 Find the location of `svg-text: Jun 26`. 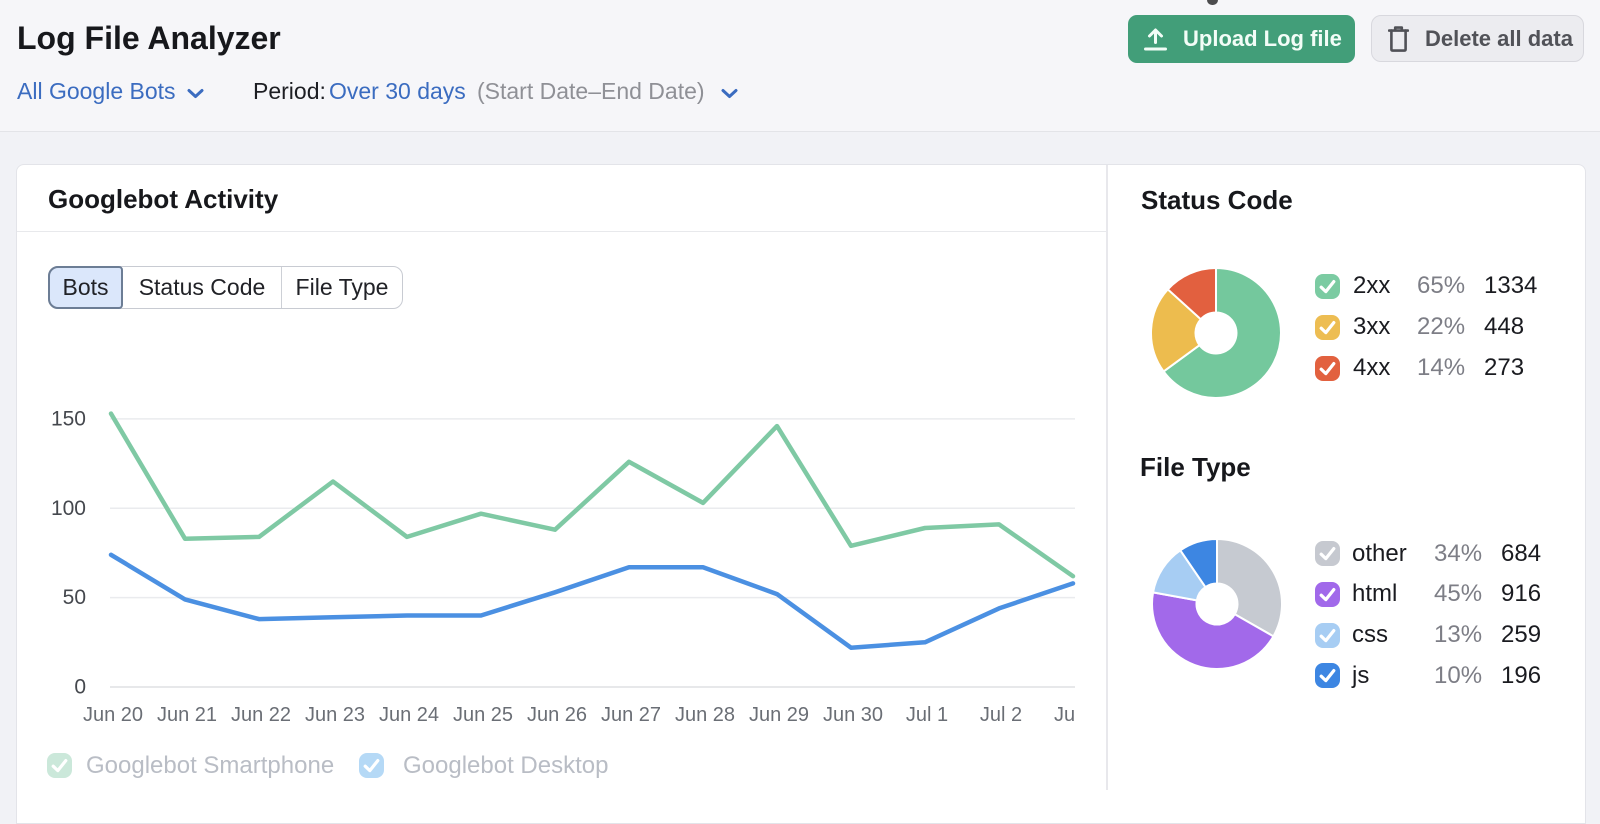

svg-text: Jun 26 is located at coordinates (557, 715).